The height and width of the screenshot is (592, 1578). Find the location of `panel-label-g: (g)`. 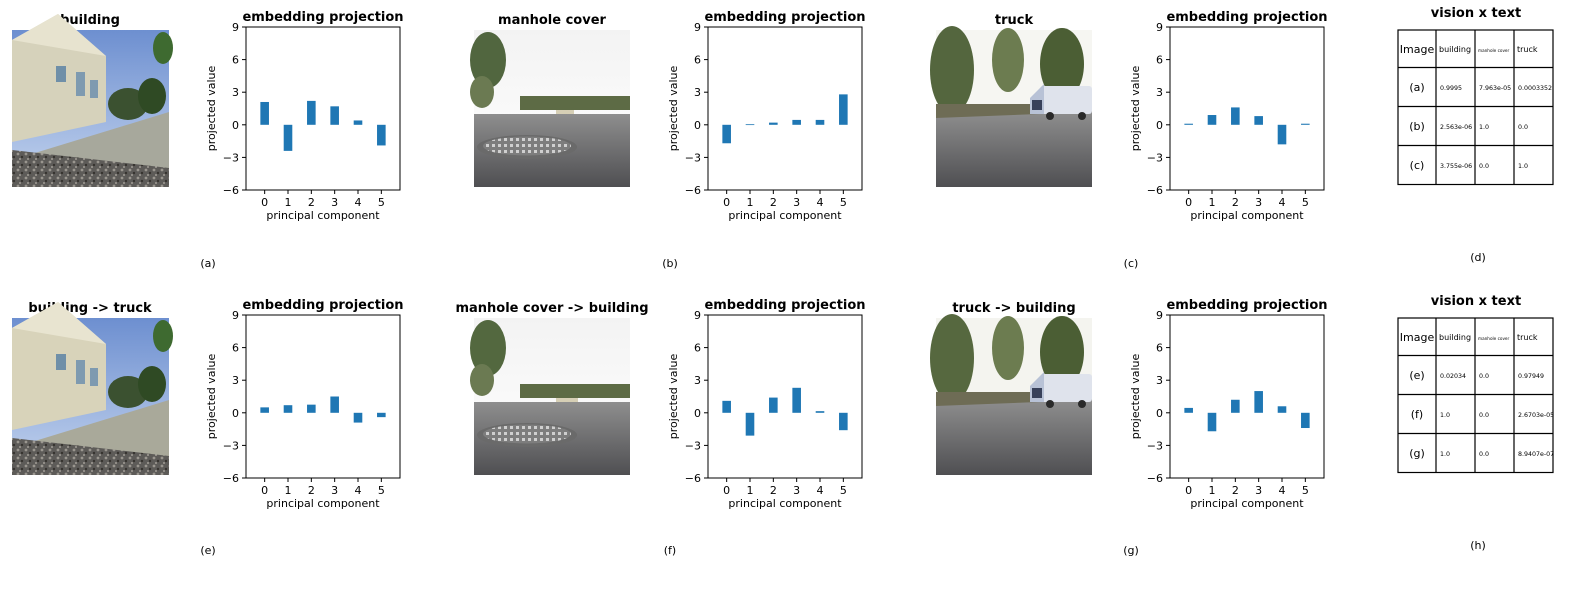

panel-label-g: (g) is located at coordinates (1131, 550).